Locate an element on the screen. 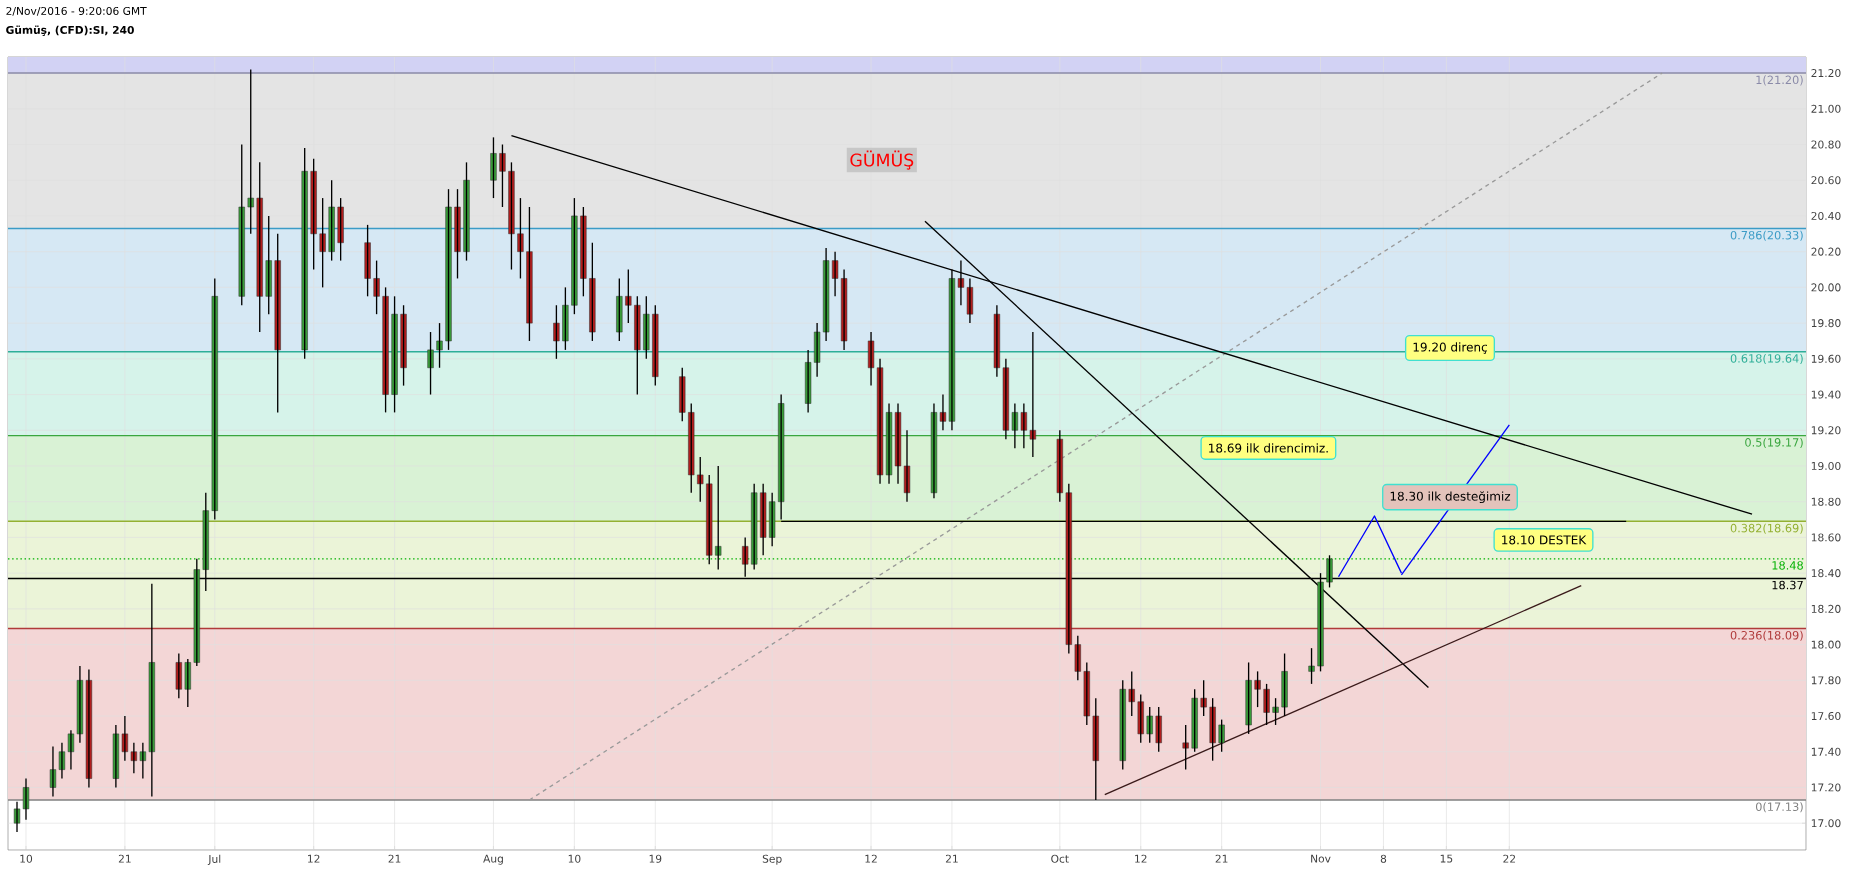 The width and height of the screenshot is (1851, 873). ref-line-label: 0.618(19.64) is located at coordinates (1766, 359).